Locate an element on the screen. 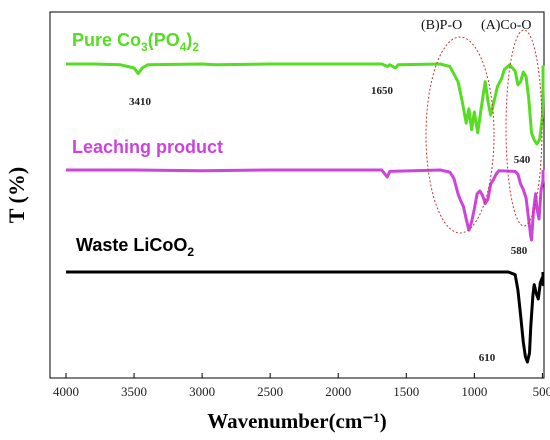 The width and height of the screenshot is (550, 440). region-label-co-o: (A)Co-O is located at coordinates (506, 25).